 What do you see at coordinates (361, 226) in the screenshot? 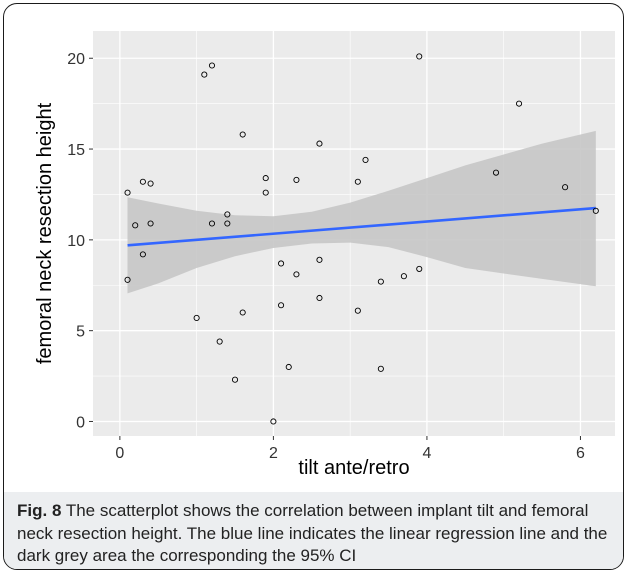
I see `regression-line` at bounding box center [361, 226].